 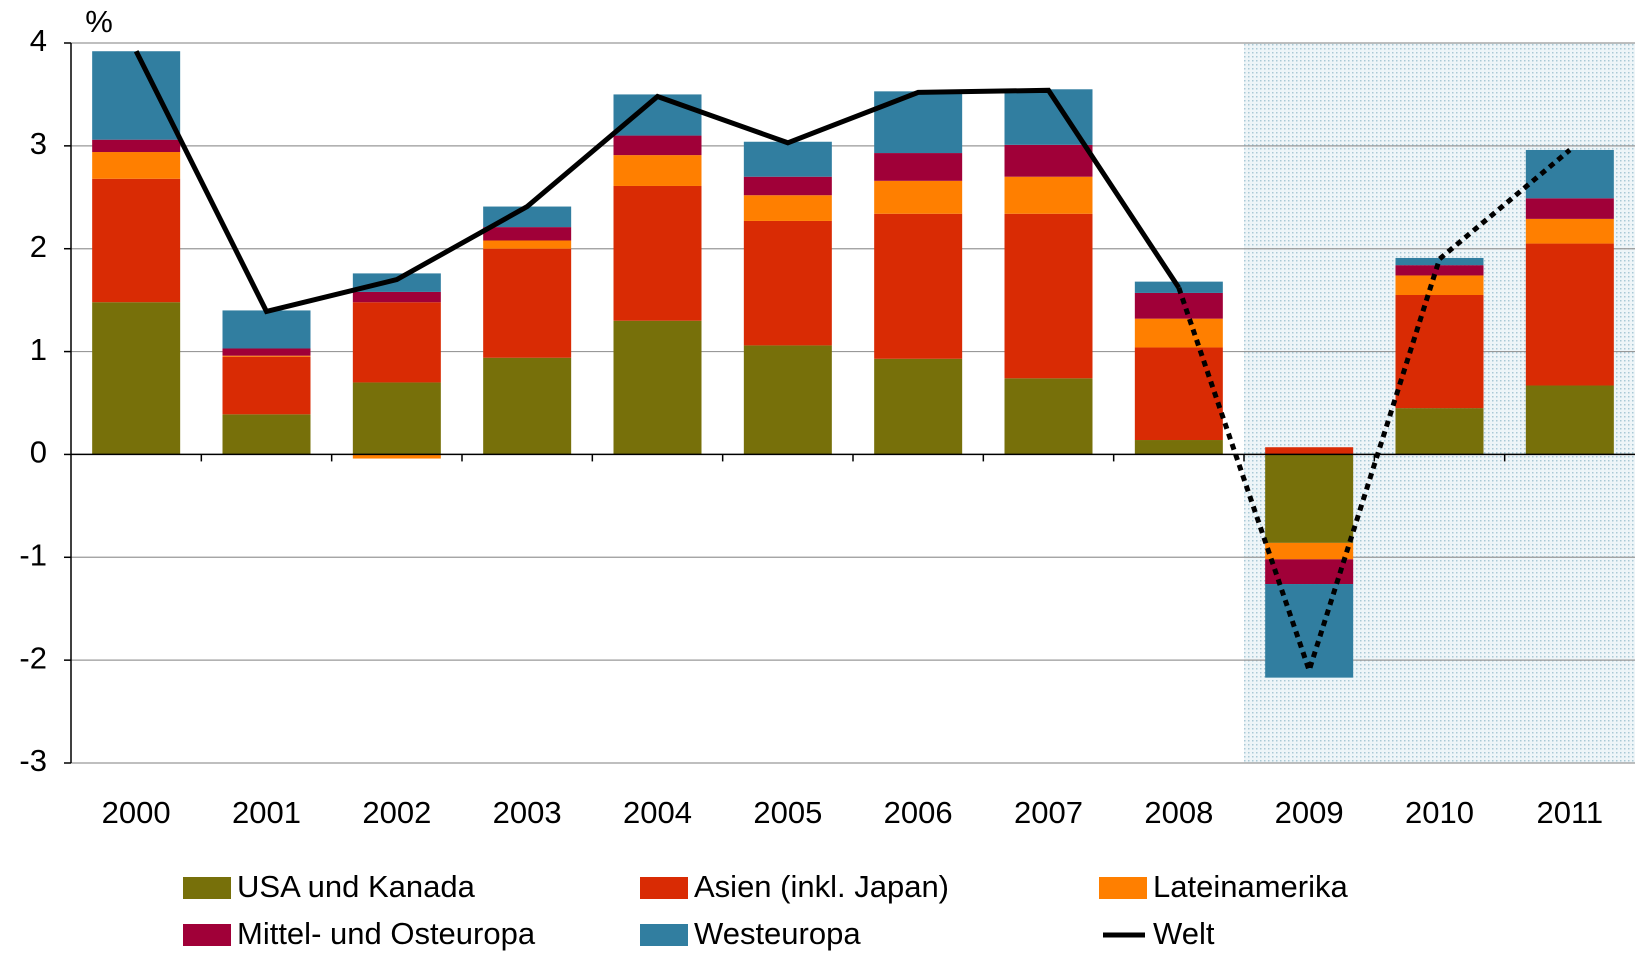 I want to click on legend-label: Westeuropa, so click(x=777, y=933).